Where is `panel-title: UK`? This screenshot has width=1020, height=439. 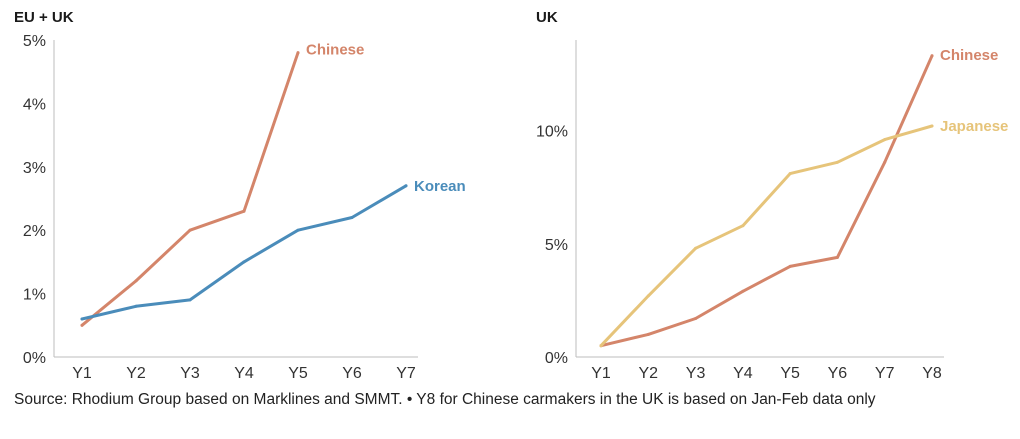
panel-title: UK is located at coordinates (547, 17).